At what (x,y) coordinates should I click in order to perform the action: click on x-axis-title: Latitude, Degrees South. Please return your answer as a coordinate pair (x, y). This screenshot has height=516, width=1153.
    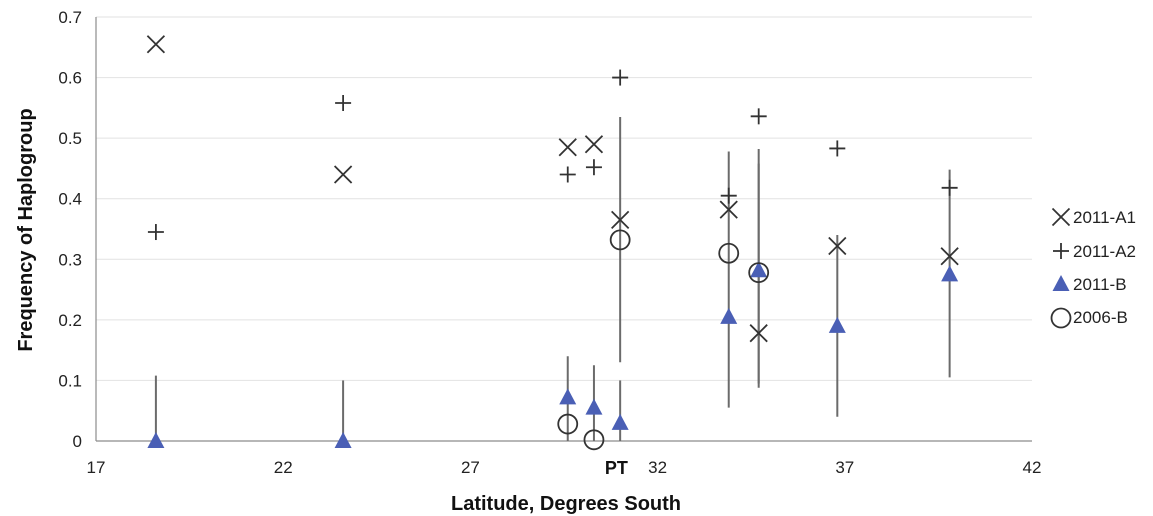
    Looking at the image, I should click on (566, 504).